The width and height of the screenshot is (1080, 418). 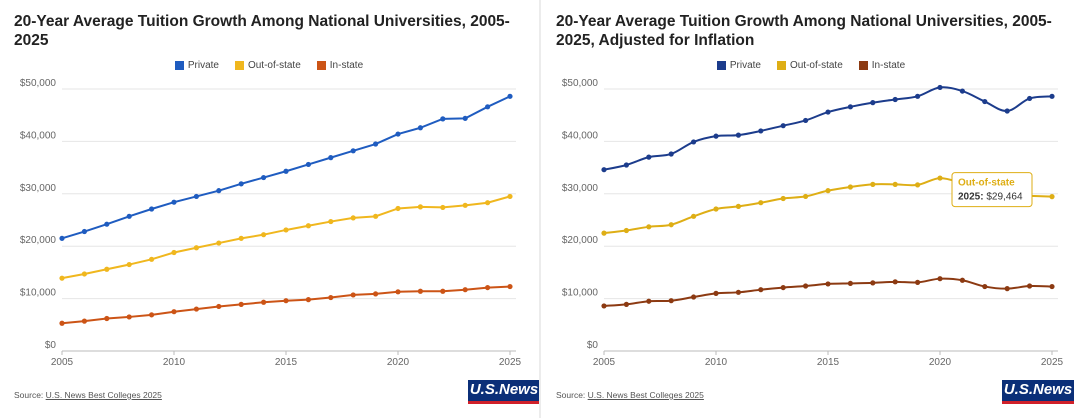 What do you see at coordinates (38, 135) in the screenshot?
I see `y-tick-label: $40,000` at bounding box center [38, 135].